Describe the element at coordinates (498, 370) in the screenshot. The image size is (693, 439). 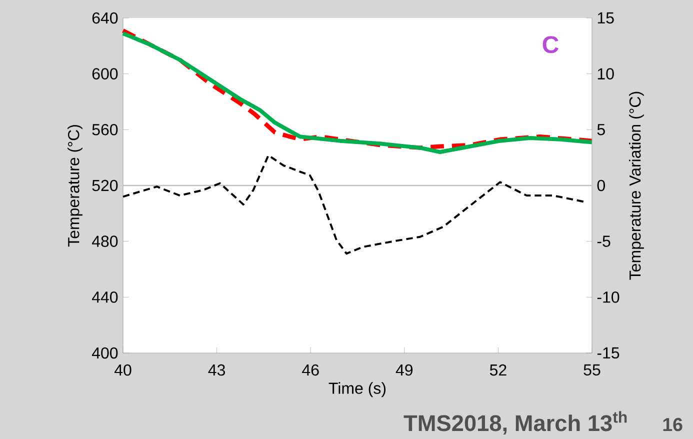
I see `x-tick-label: 52` at that location.